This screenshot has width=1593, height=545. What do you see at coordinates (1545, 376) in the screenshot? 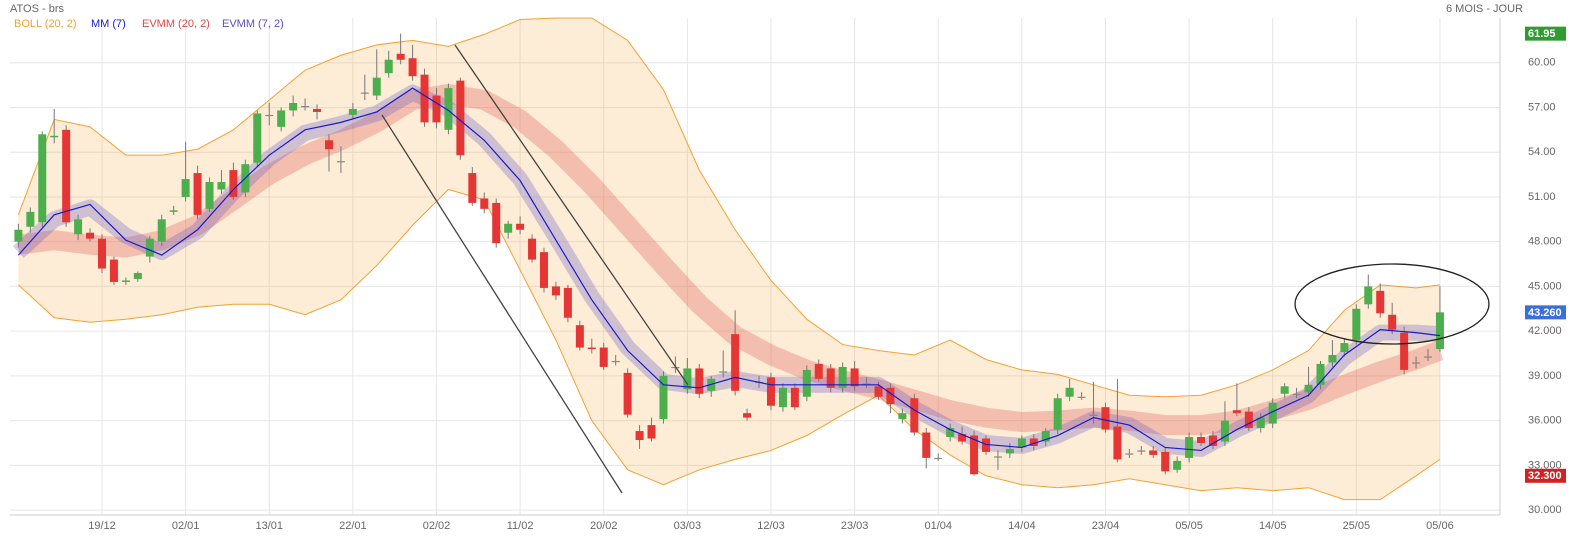
I see `y-tick-label: 39.000` at bounding box center [1545, 376].